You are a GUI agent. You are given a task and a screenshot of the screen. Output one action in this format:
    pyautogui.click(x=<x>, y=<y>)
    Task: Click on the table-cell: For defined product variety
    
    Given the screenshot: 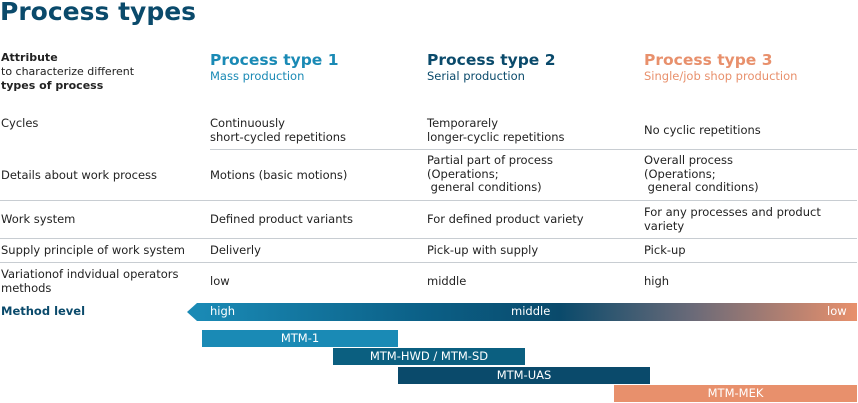 What is the action you would take?
    pyautogui.click(x=505, y=219)
    